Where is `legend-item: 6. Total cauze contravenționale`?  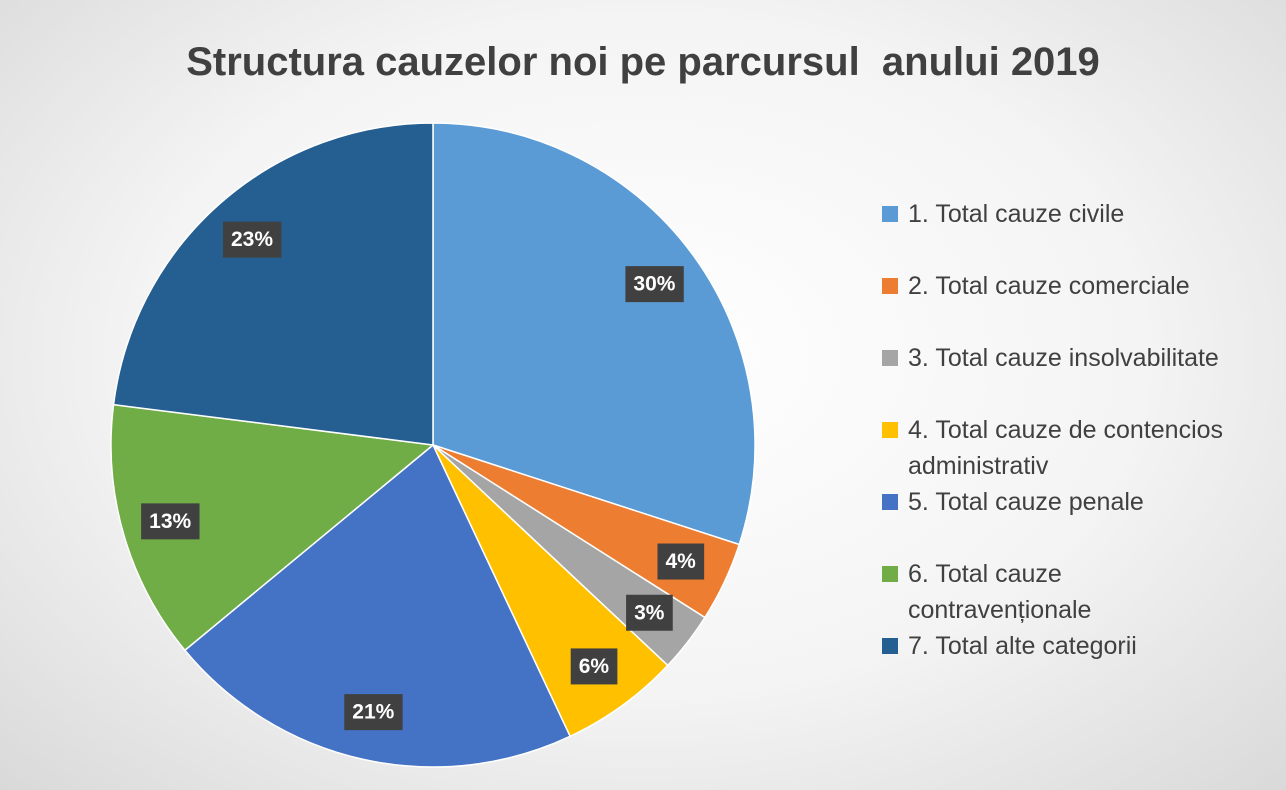 legend-item: 6. Total cauze contravenționale is located at coordinates (1060, 592).